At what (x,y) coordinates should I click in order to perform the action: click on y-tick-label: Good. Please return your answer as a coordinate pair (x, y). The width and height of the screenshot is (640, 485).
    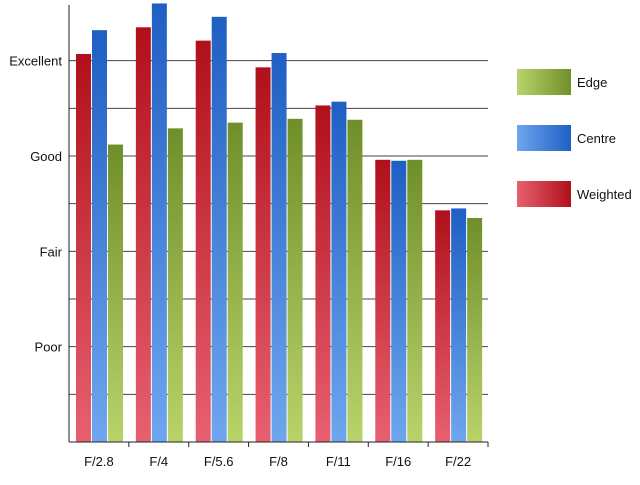
    Looking at the image, I should click on (46, 156).